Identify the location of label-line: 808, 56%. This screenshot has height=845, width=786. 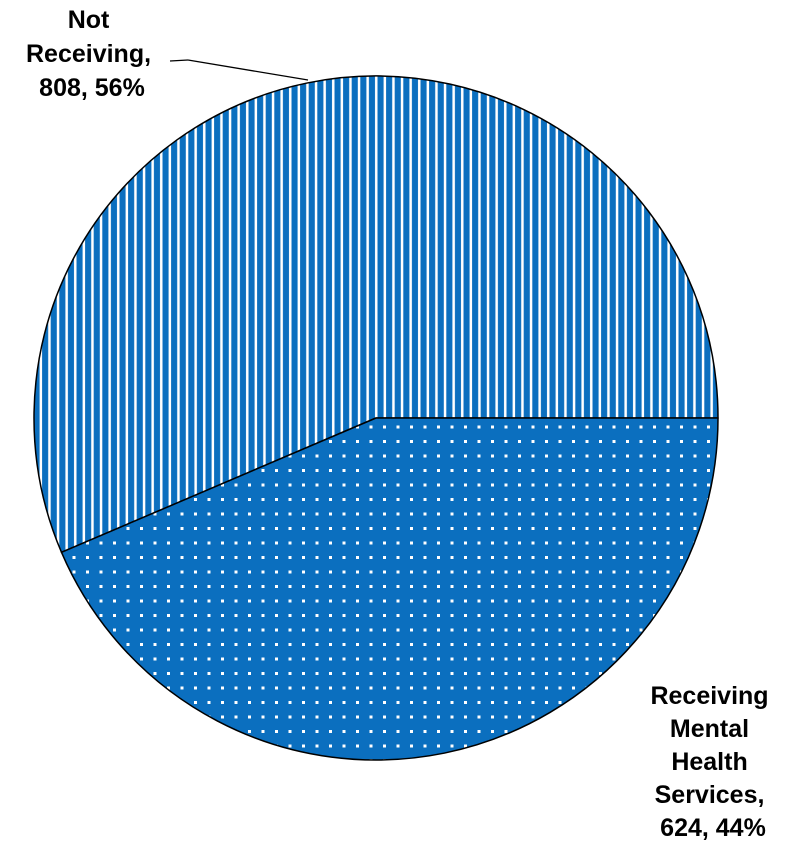
(92, 88).